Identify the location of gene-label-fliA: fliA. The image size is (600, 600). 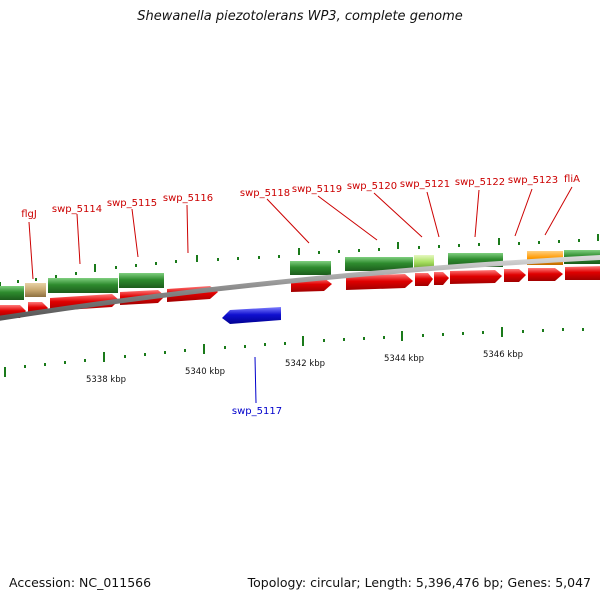
(572, 179).